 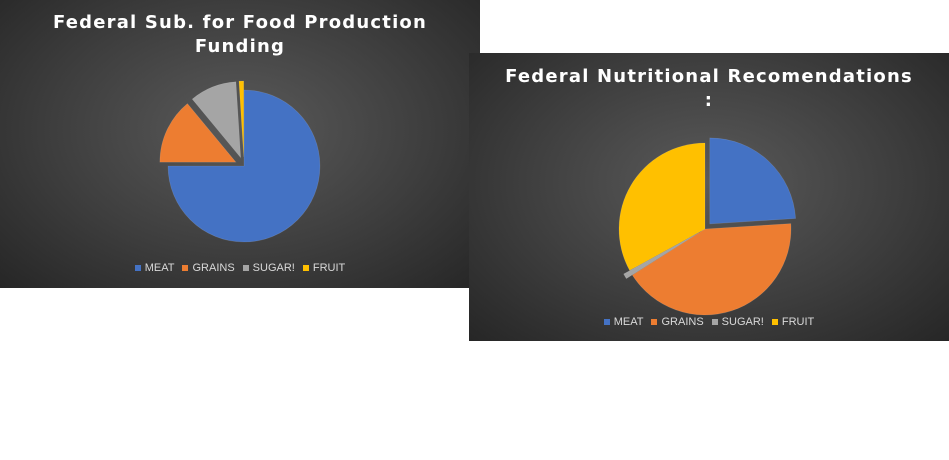 I want to click on chart-title-line-2: :, so click(x=709, y=100).